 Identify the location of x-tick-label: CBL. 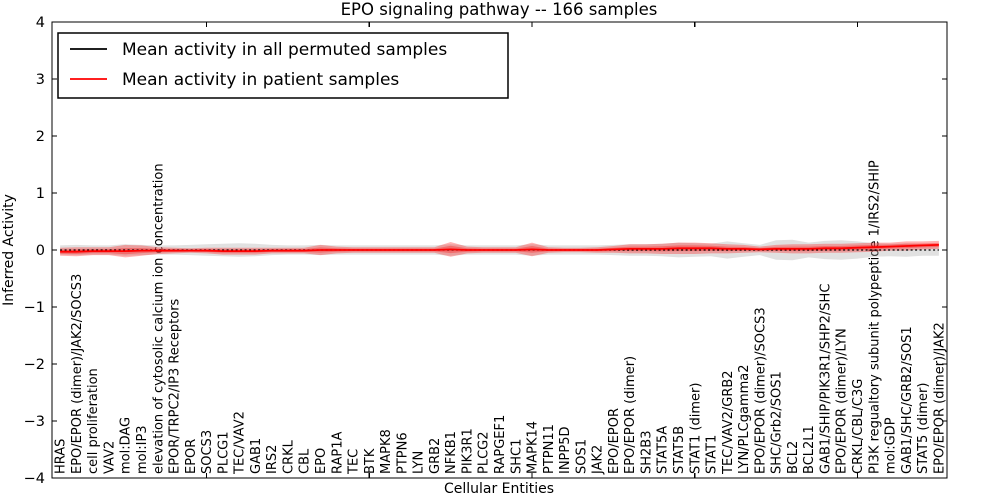
(305, 461).